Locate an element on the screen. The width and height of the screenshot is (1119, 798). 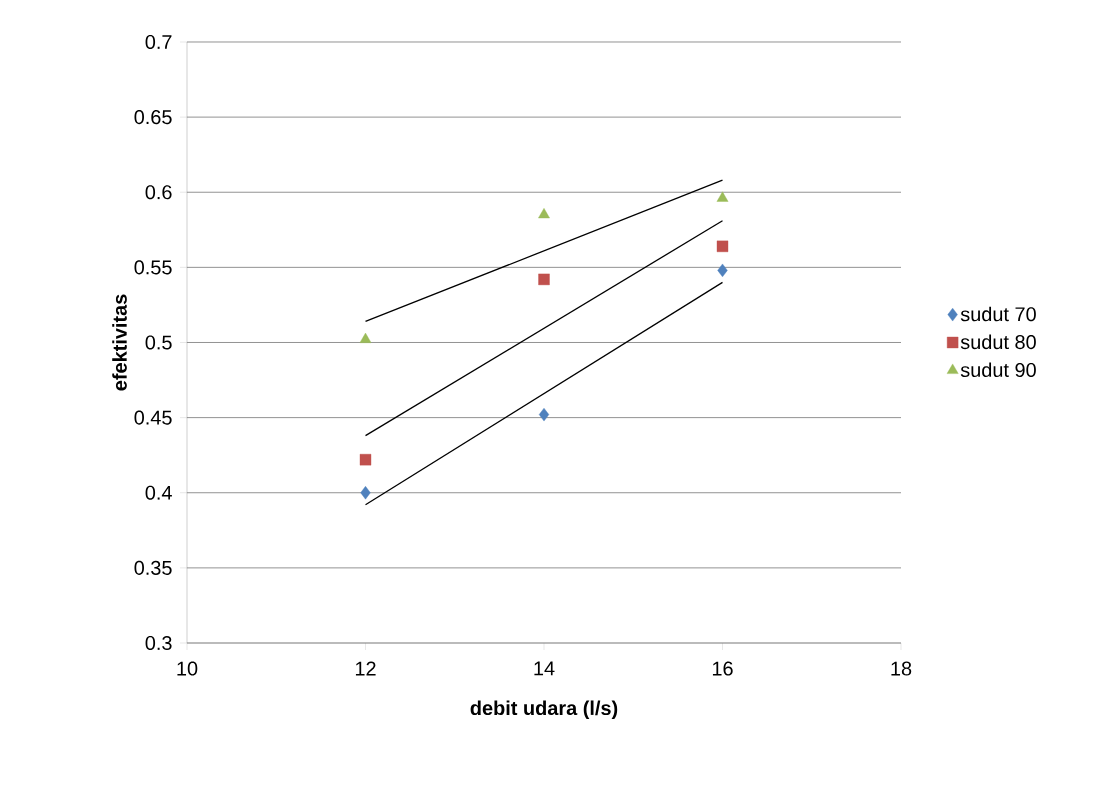
x-tick-label: 18 is located at coordinates (901, 668).